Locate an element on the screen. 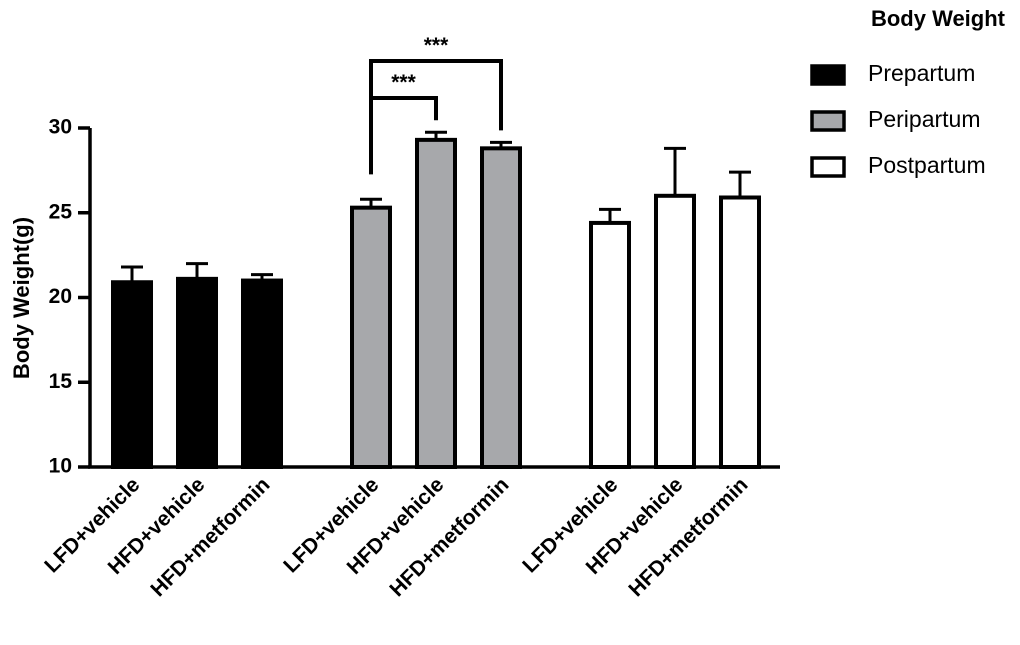  y-tick-label: 20 is located at coordinates (60, 296).